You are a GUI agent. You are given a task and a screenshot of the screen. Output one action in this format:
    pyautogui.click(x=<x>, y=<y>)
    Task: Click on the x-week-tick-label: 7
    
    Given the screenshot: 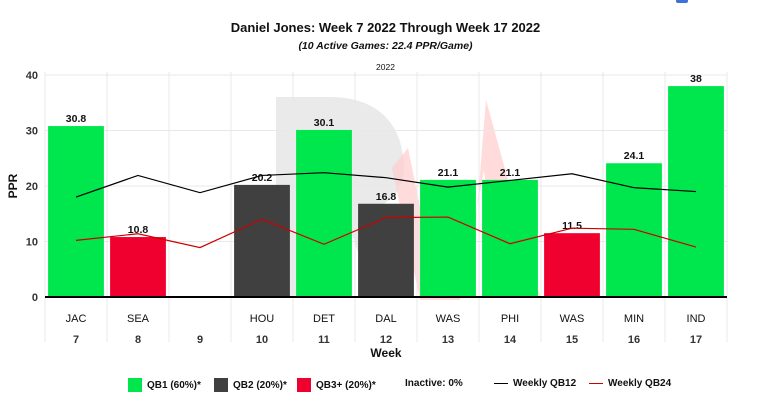 What is the action you would take?
    pyautogui.click(x=76, y=340)
    